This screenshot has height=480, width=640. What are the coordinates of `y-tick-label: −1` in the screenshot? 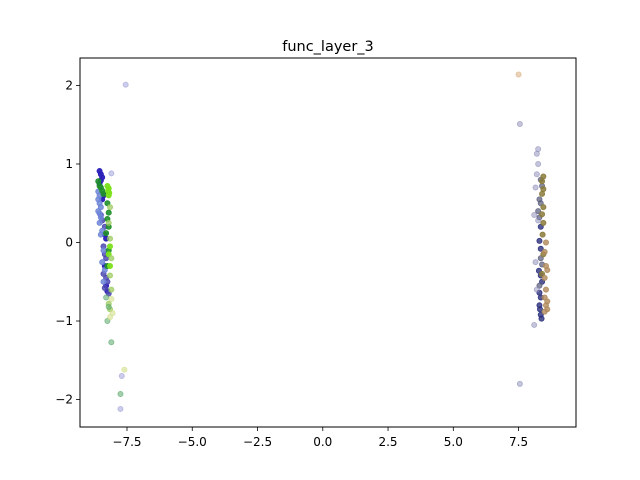 It's located at (64, 321).